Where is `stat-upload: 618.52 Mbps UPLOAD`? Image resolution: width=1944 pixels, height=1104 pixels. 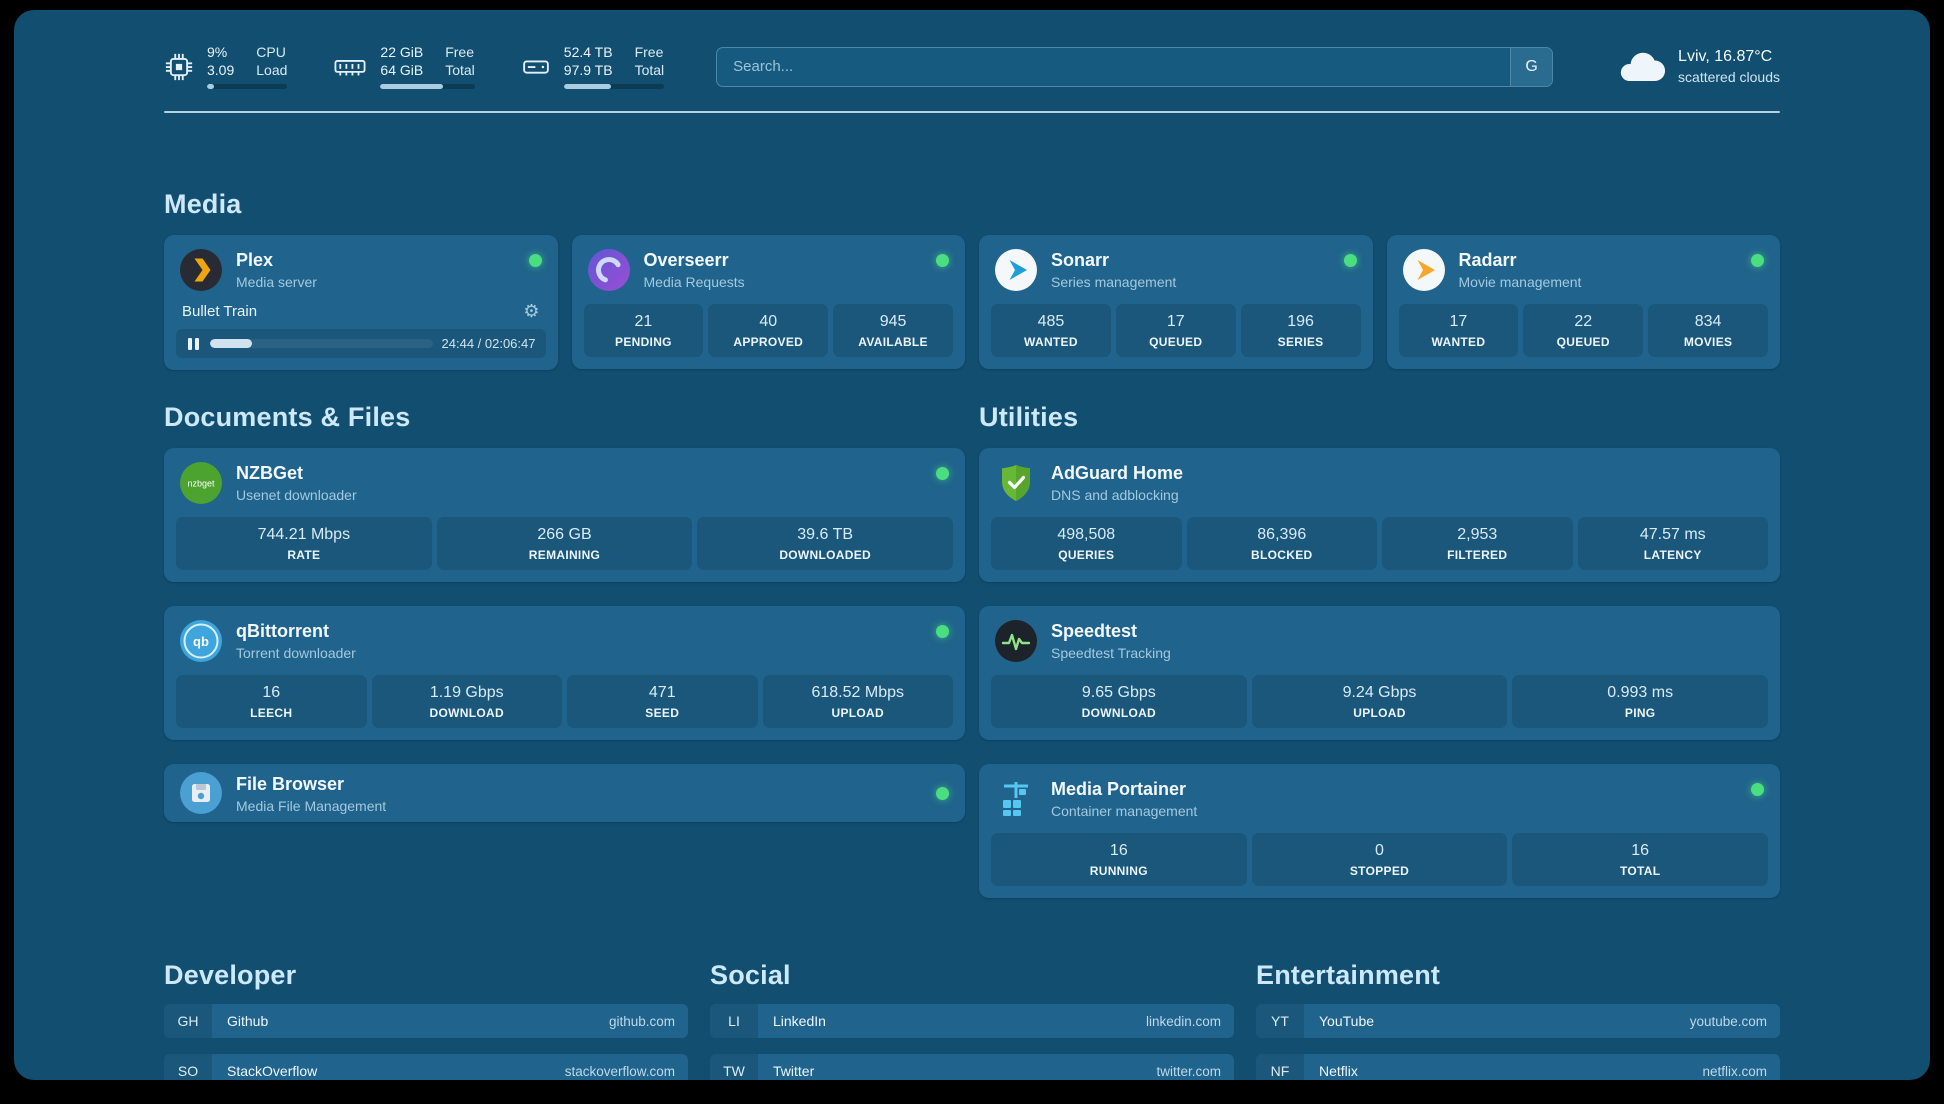
stat-upload: 618.52 Mbps UPLOAD is located at coordinates (857, 701).